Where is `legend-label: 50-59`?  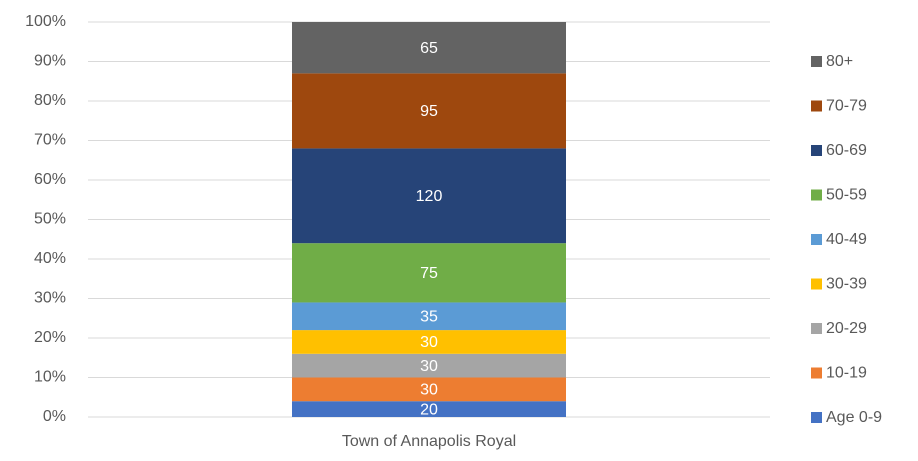
legend-label: 50-59 is located at coordinates (846, 195).